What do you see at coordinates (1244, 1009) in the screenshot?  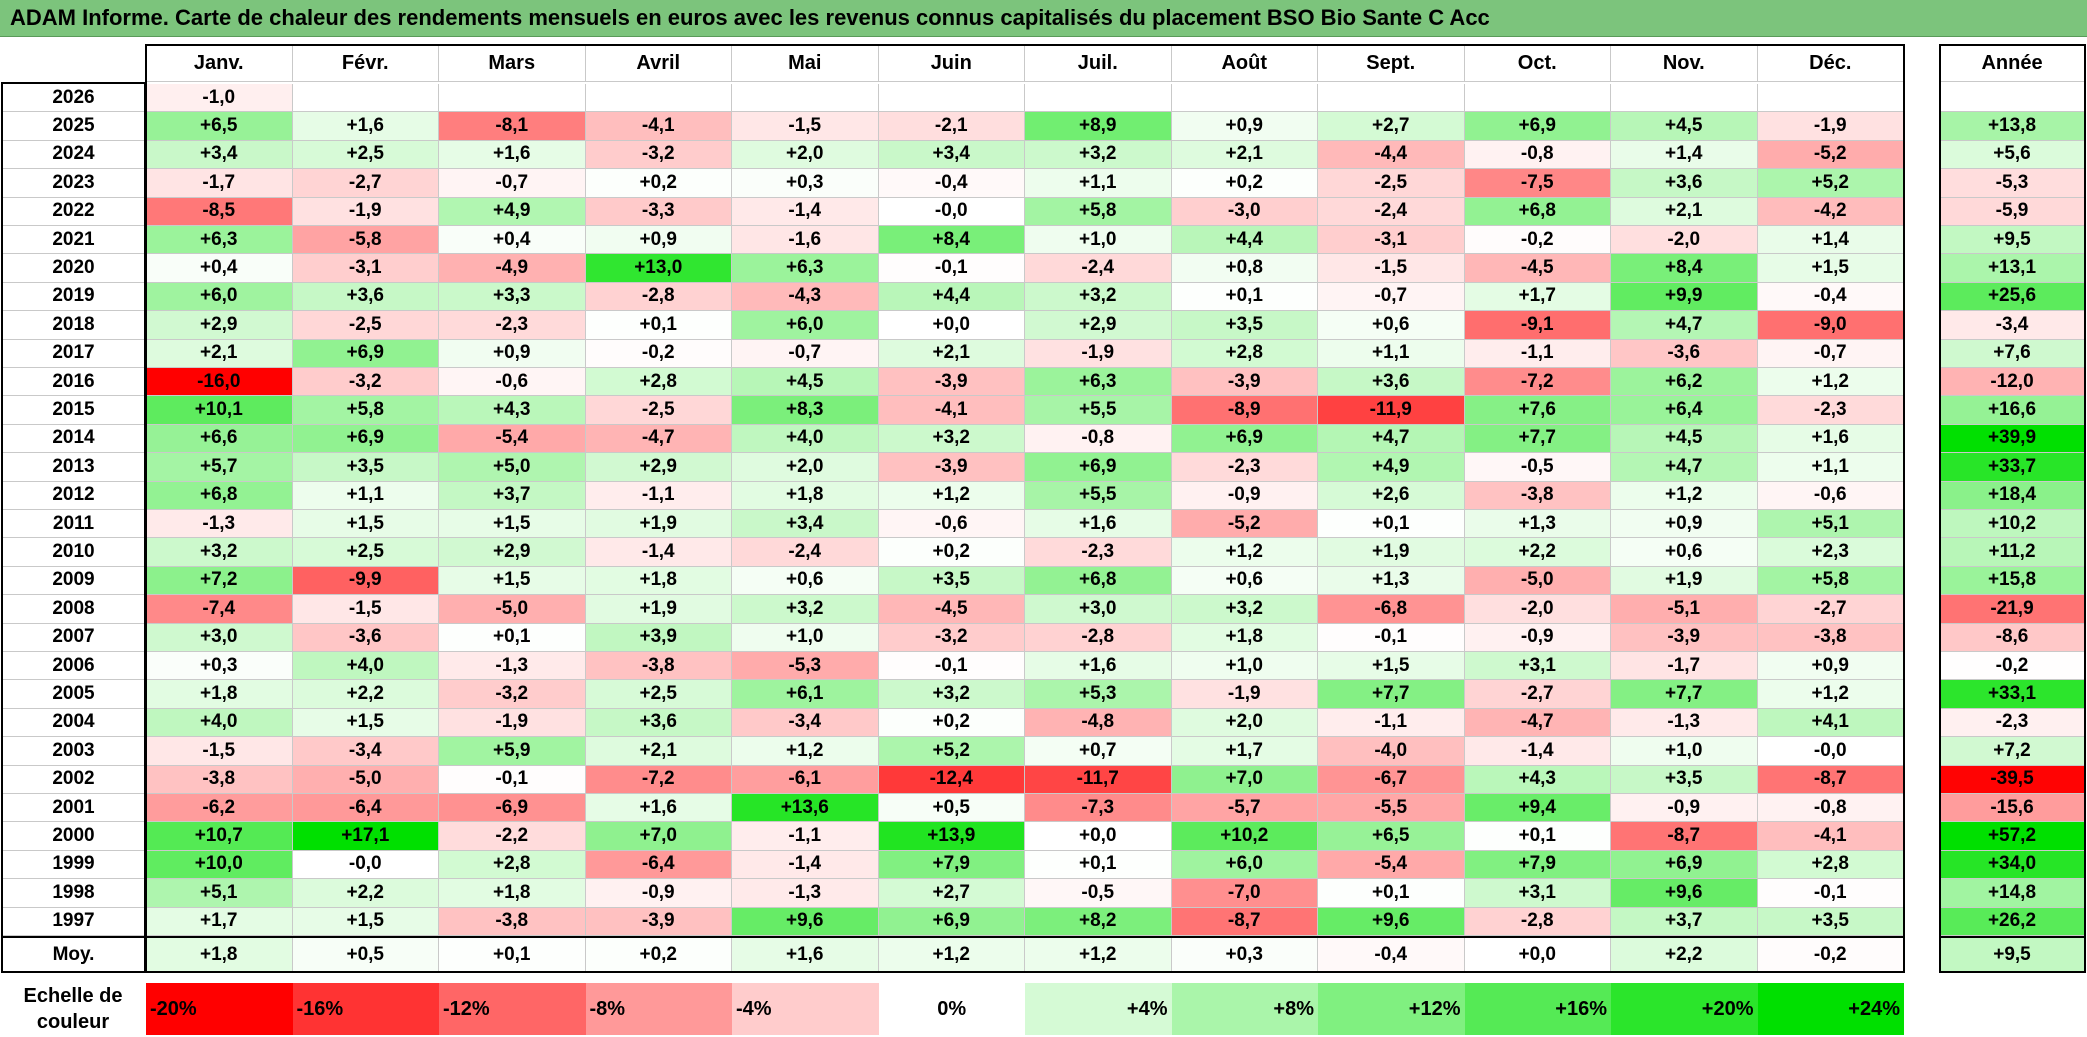 I see `scale-stop: +8%` at bounding box center [1244, 1009].